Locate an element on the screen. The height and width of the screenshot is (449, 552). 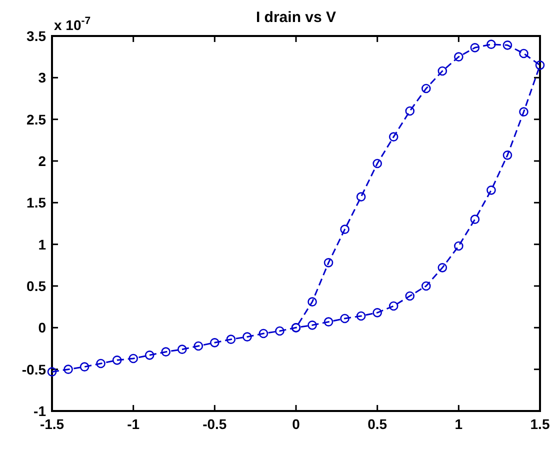
chart-title: I drain vs V is located at coordinates (296, 17).